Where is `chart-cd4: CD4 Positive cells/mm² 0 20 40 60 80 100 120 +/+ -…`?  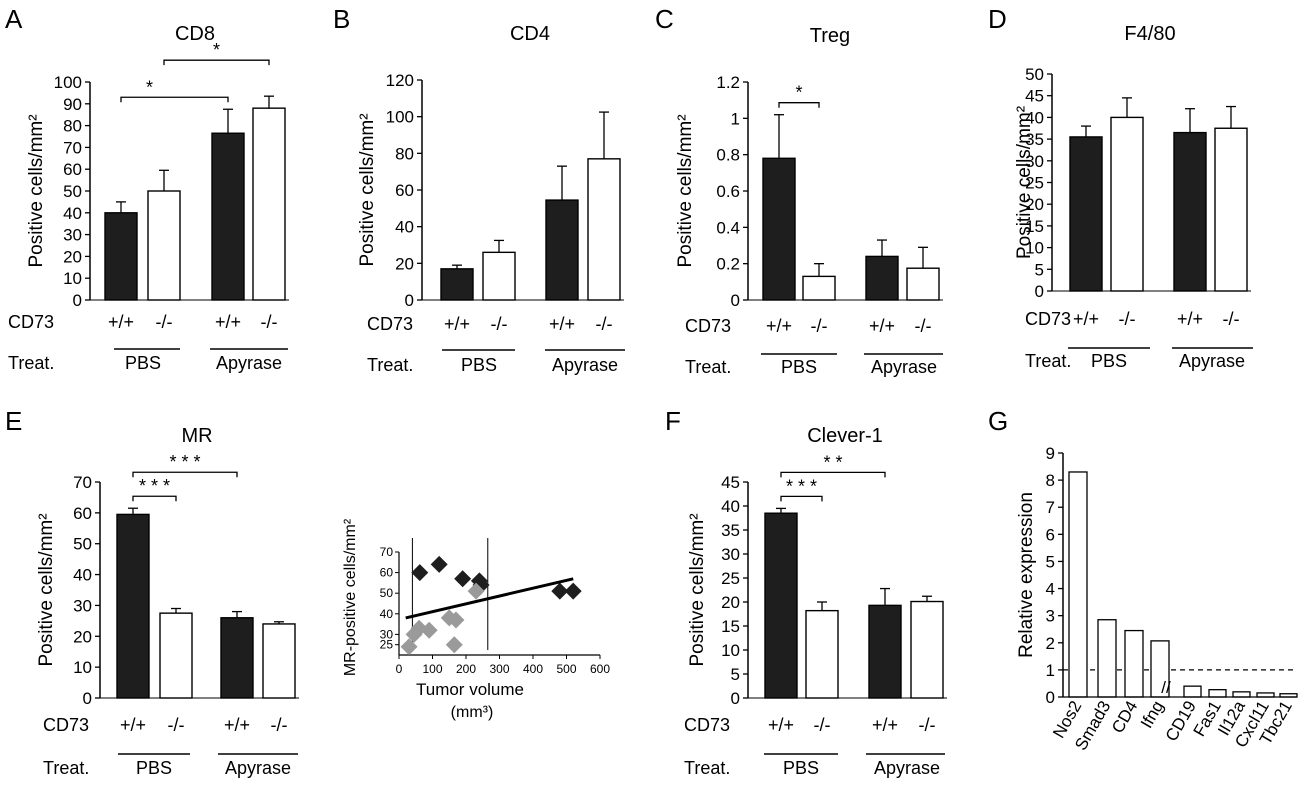
chart-cd4: CD4 Positive cells/mm² 0 20 40 60 80 100 120 +/+ -… is located at coordinates (491, 199).